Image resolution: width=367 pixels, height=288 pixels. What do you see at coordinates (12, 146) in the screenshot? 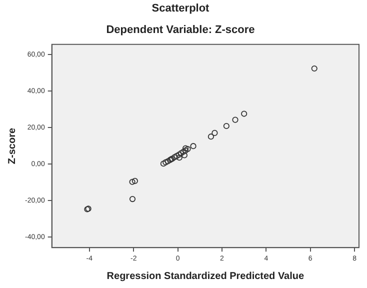
I see `y-axis-title: Z-score` at bounding box center [12, 146].